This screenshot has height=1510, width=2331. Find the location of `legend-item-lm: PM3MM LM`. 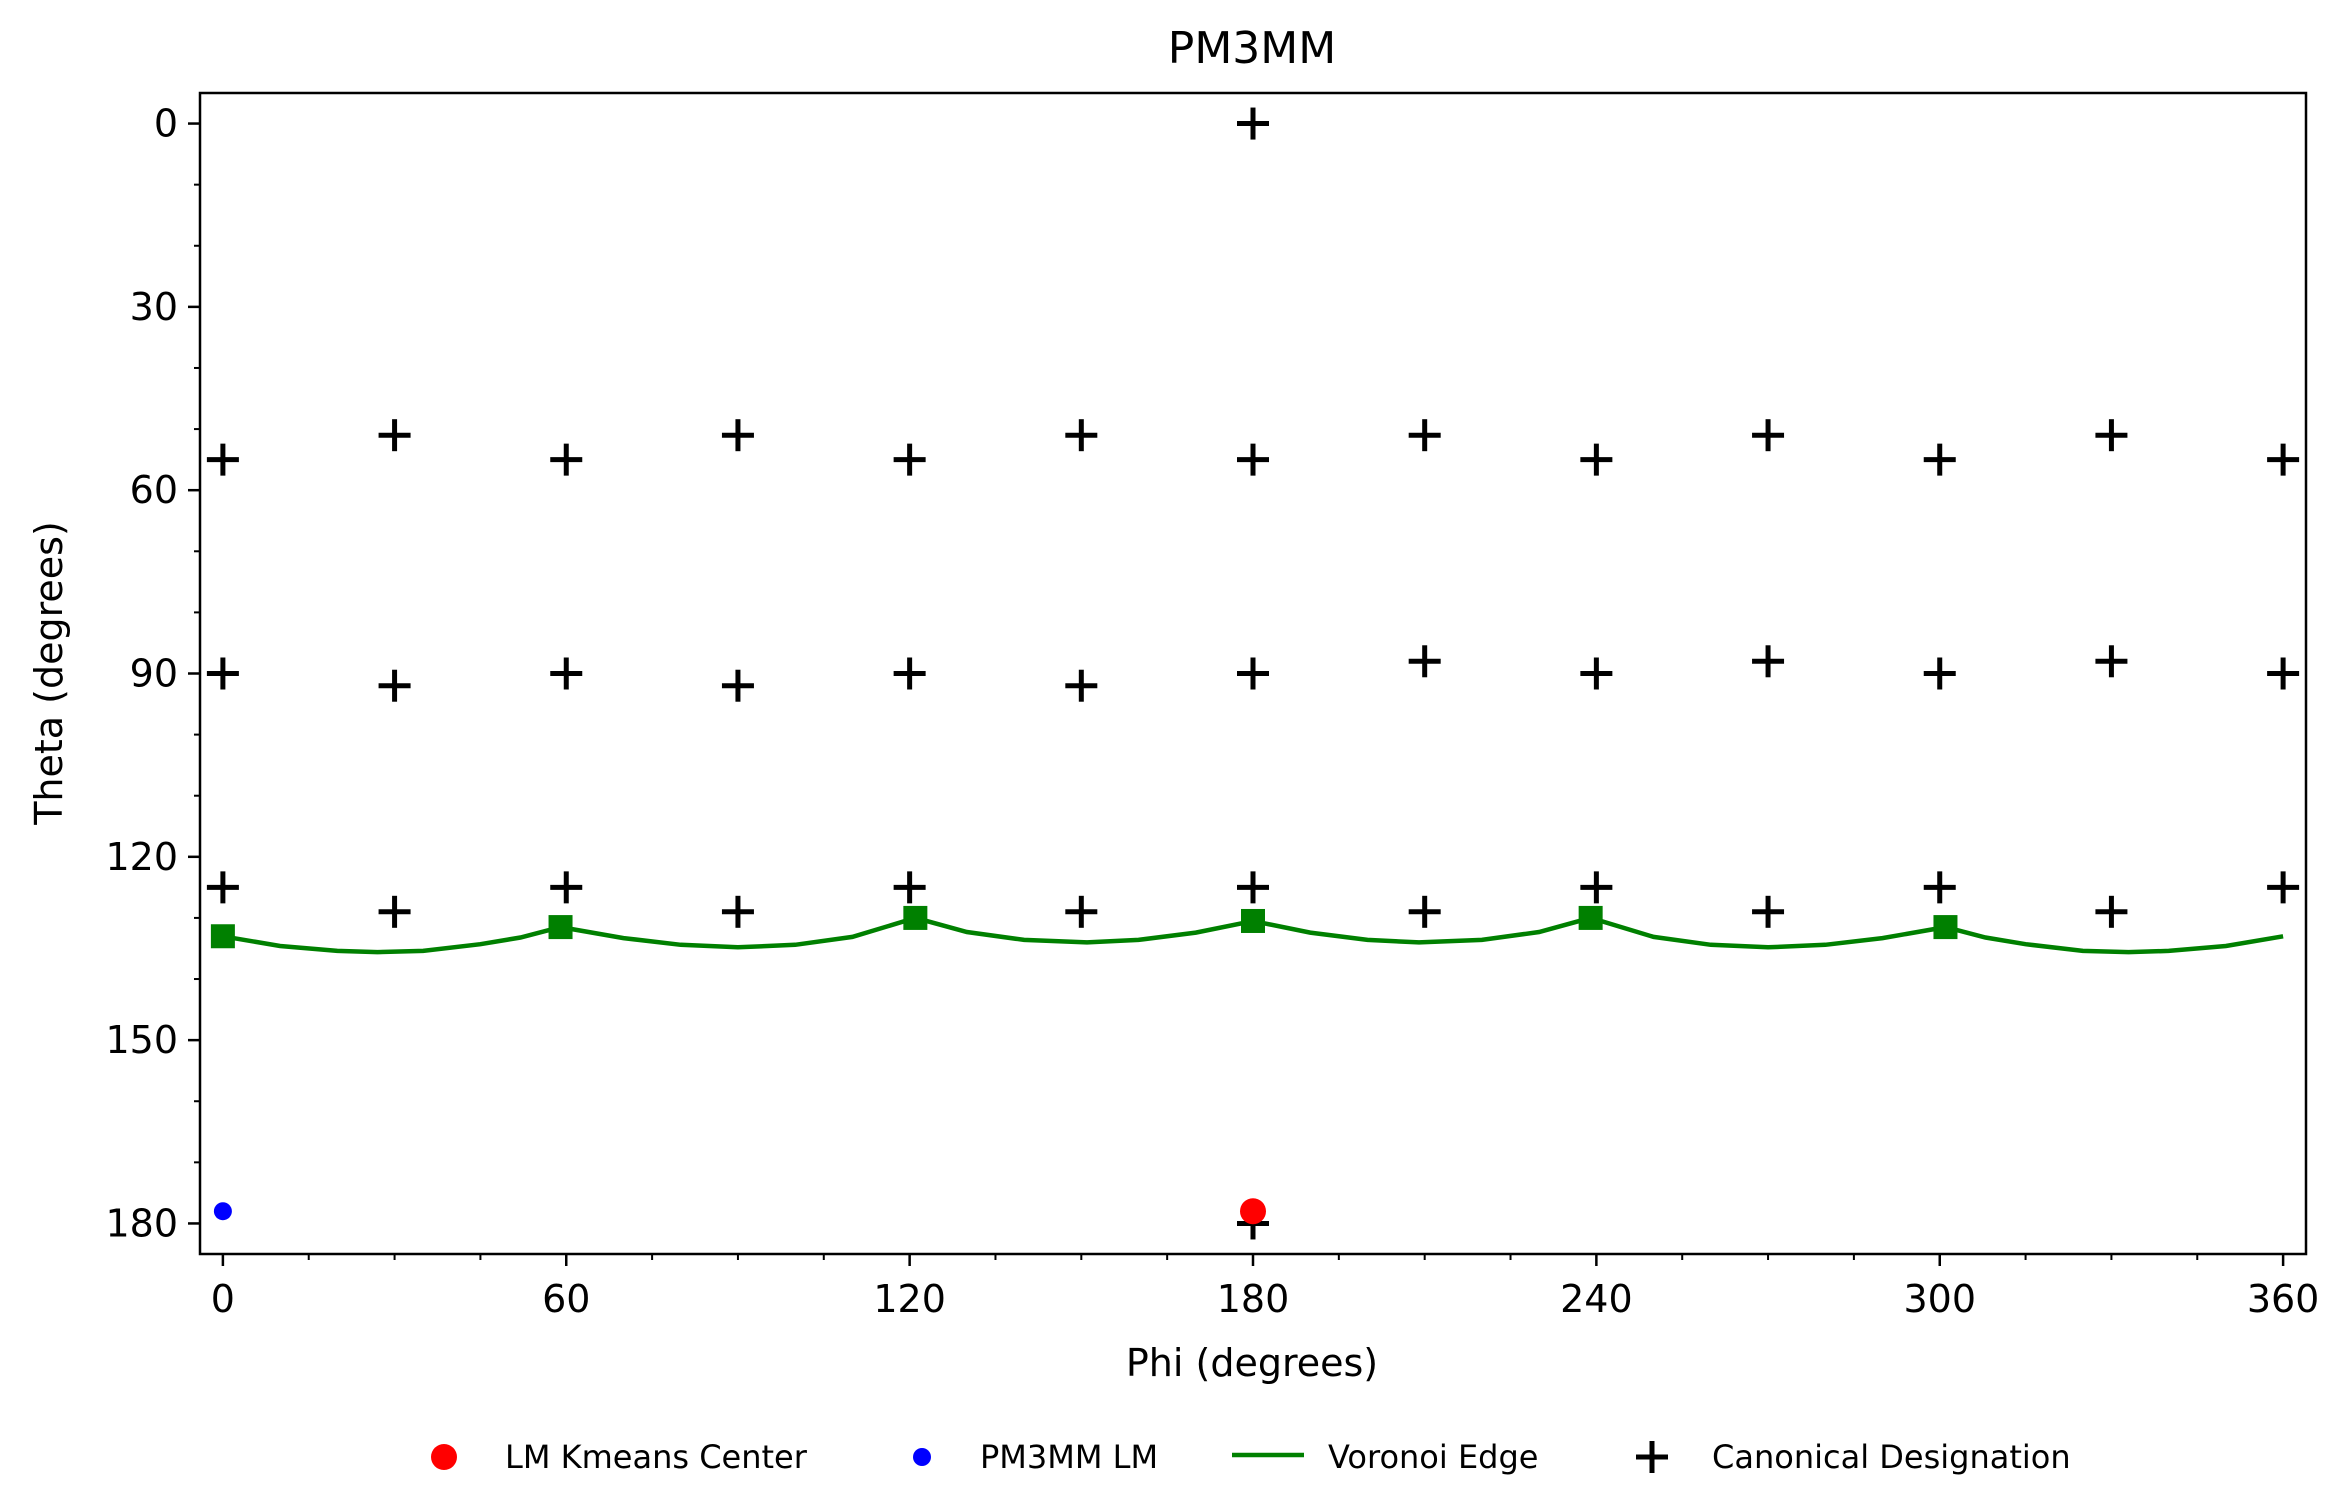

legend-item-lm: PM3MM LM is located at coordinates (1035, 1457).